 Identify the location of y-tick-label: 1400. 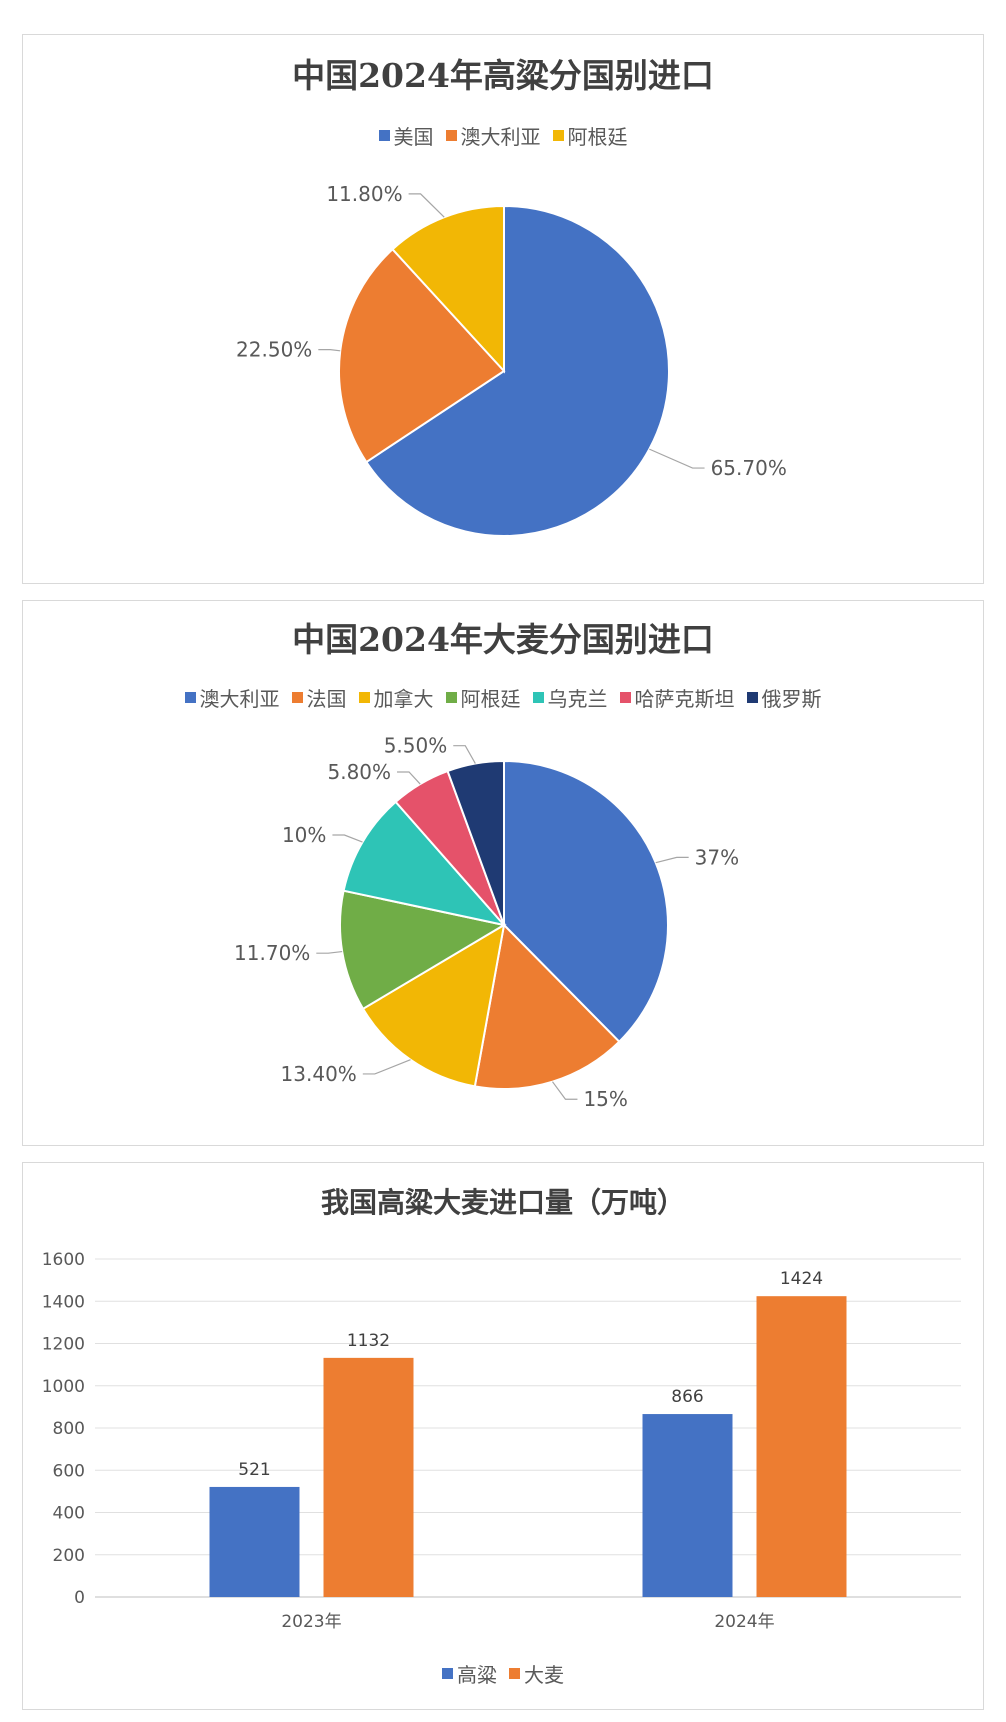
(63, 1302).